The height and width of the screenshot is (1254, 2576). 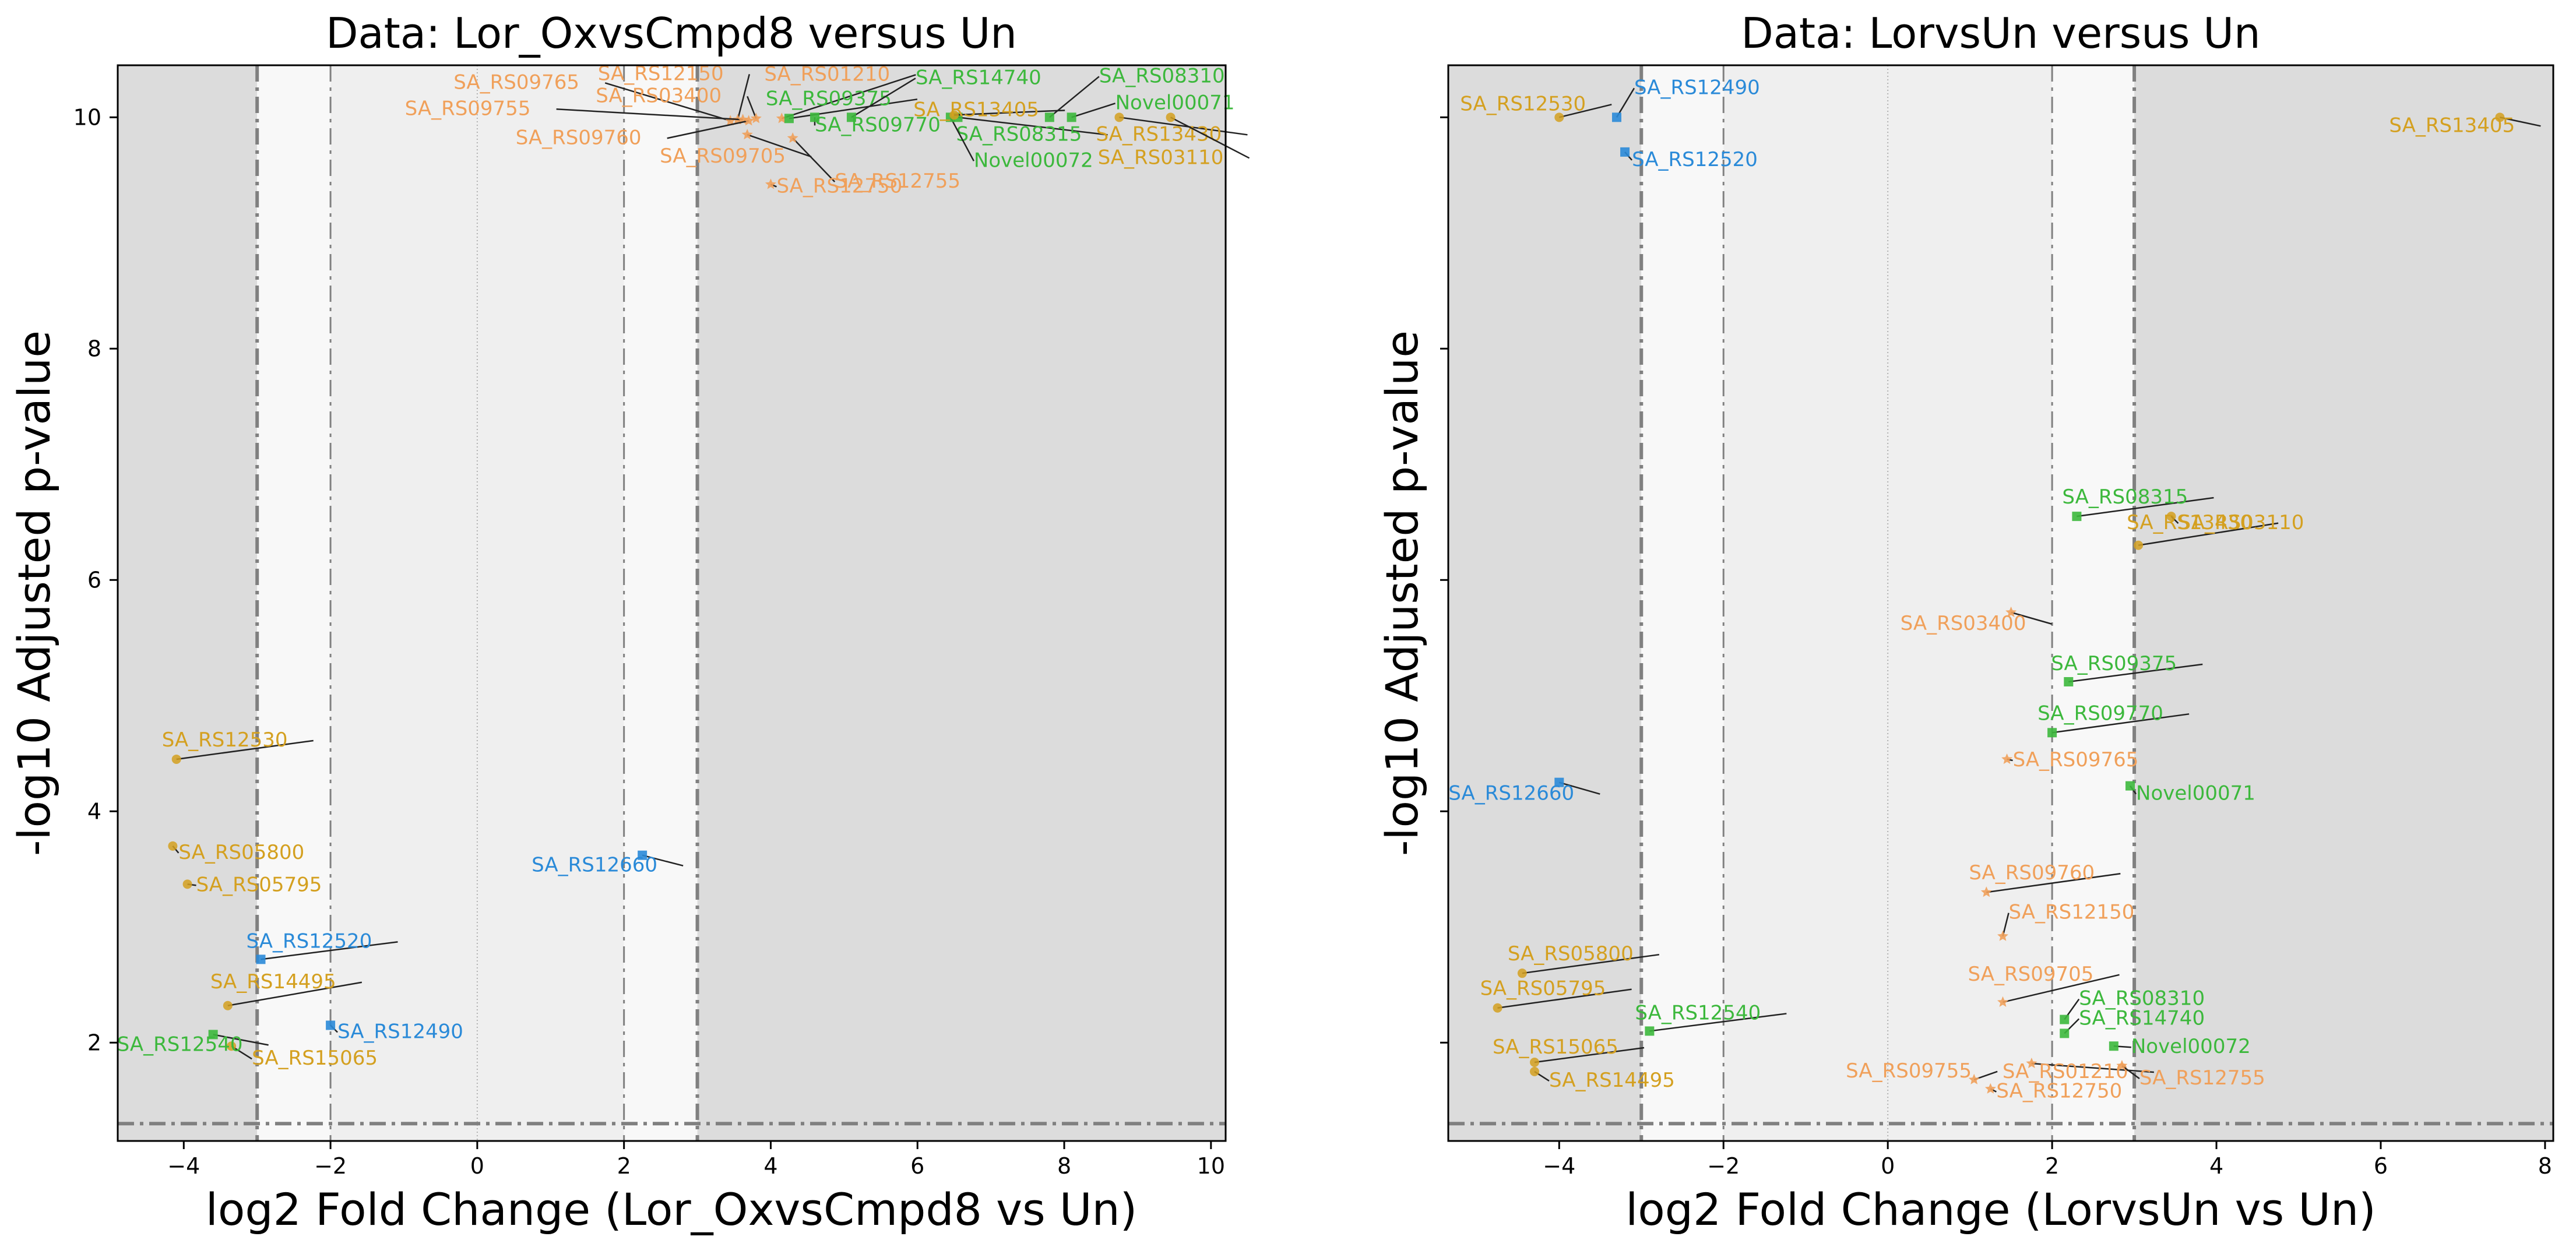 What do you see at coordinates (976, 109) in the screenshot?
I see `point-label: SA_RS13405` at bounding box center [976, 109].